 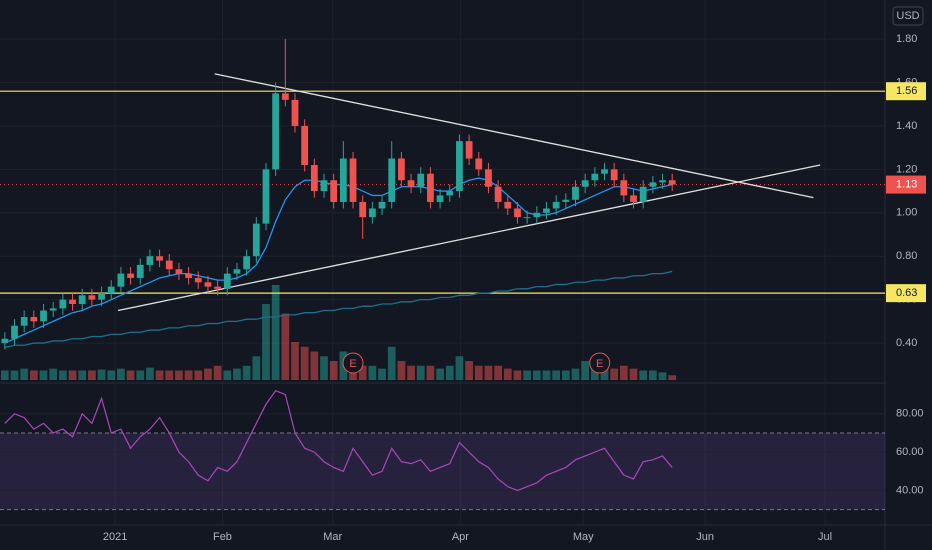 I want to click on y-tick-label: 1.20, so click(x=906, y=169).